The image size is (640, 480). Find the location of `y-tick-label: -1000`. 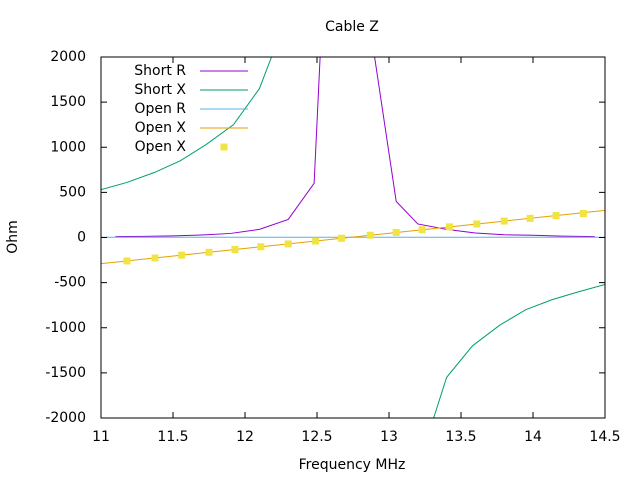

y-tick-label: -1000 is located at coordinates (65, 328).